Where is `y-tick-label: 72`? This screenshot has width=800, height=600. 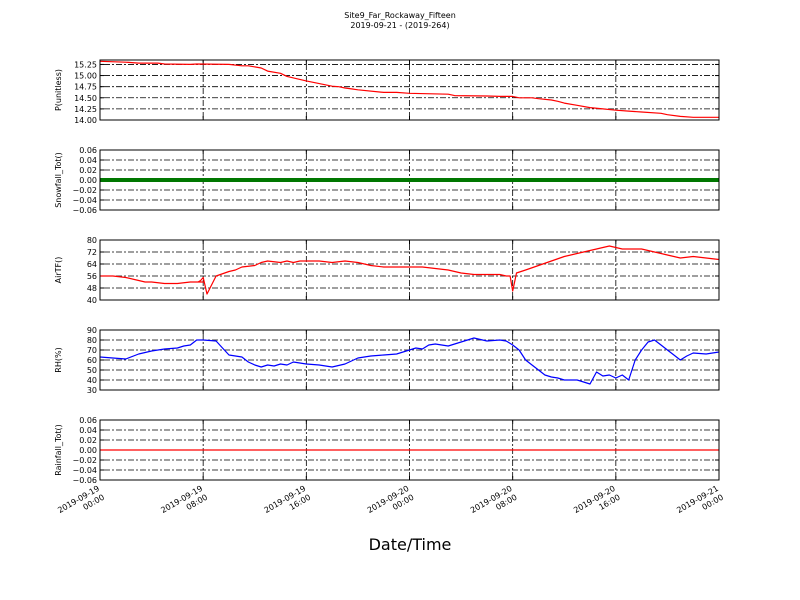
y-tick-label: 72 is located at coordinates (92, 252).